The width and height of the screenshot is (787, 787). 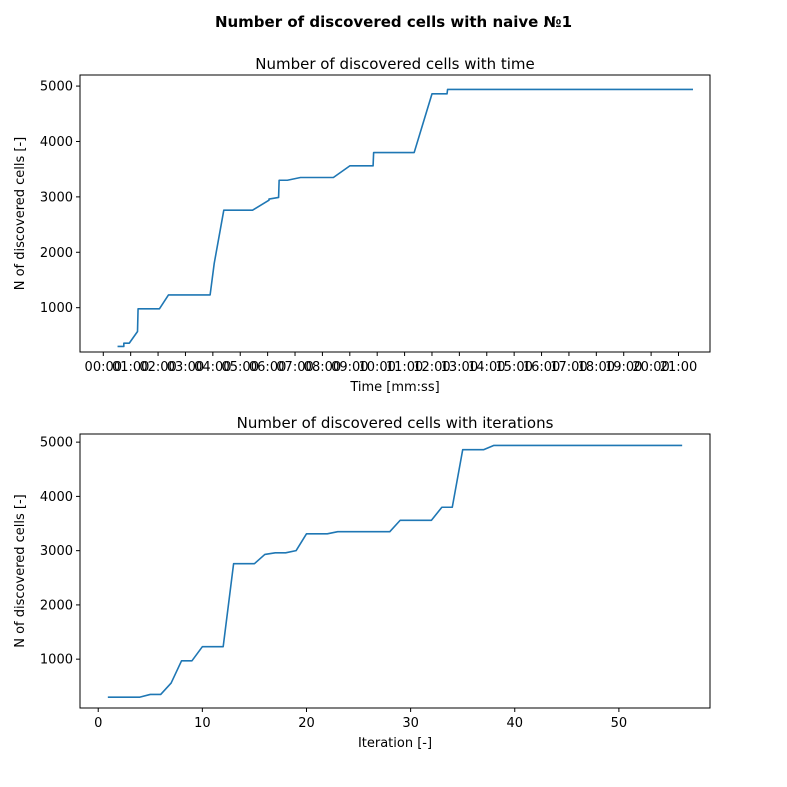 What do you see at coordinates (596, 367) in the screenshot?
I see `time-x-tick-label: 18:00` at bounding box center [596, 367].